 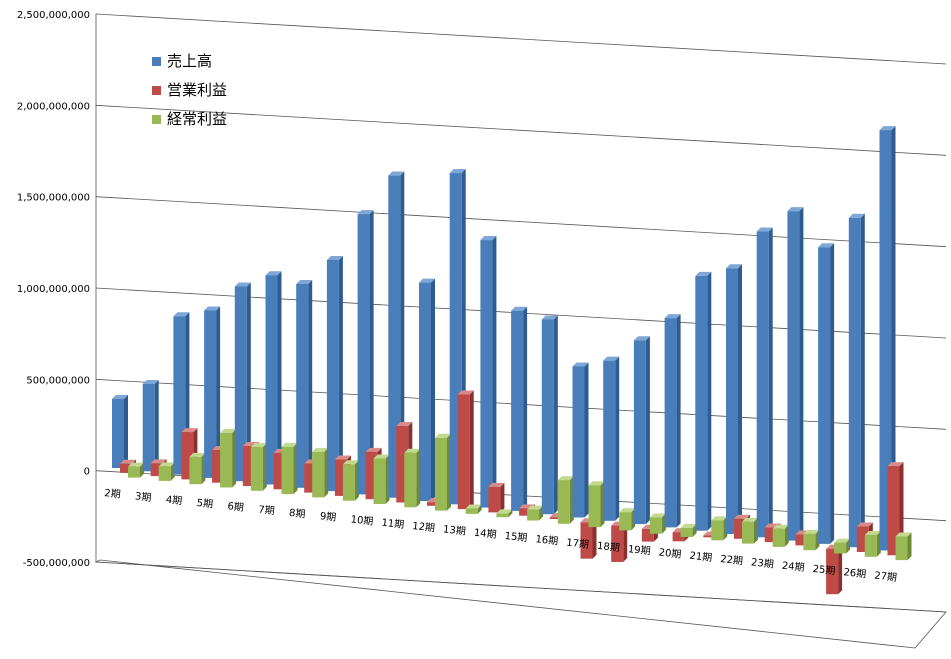 What do you see at coordinates (197, 90) in the screenshot?
I see `legend-label: 営業利益` at bounding box center [197, 90].